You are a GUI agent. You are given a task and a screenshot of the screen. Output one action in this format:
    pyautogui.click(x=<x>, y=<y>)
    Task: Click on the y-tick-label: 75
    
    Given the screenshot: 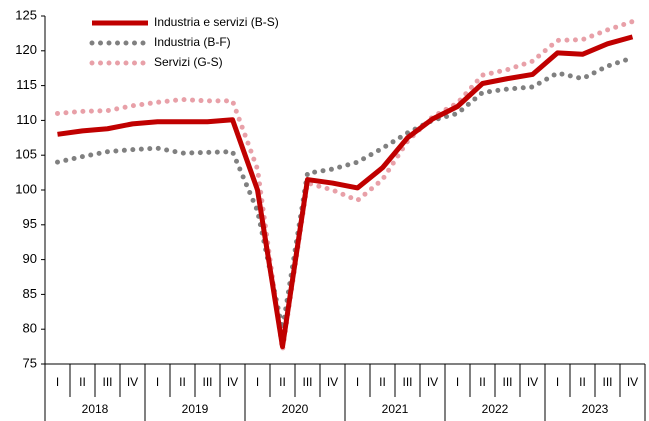 What is the action you would take?
    pyautogui.click(x=30, y=362)
    